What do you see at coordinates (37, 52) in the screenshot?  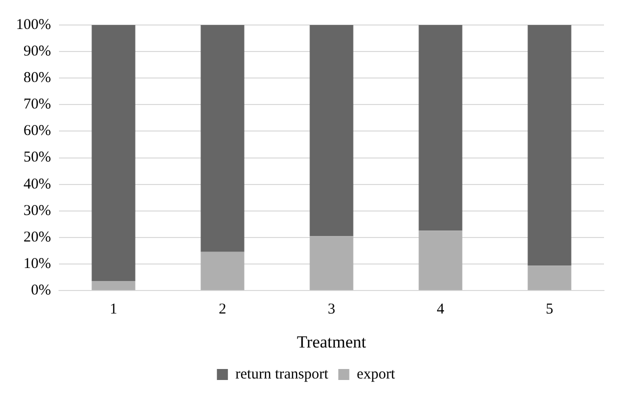 I see `y-tick-label: 90%` at bounding box center [37, 52].